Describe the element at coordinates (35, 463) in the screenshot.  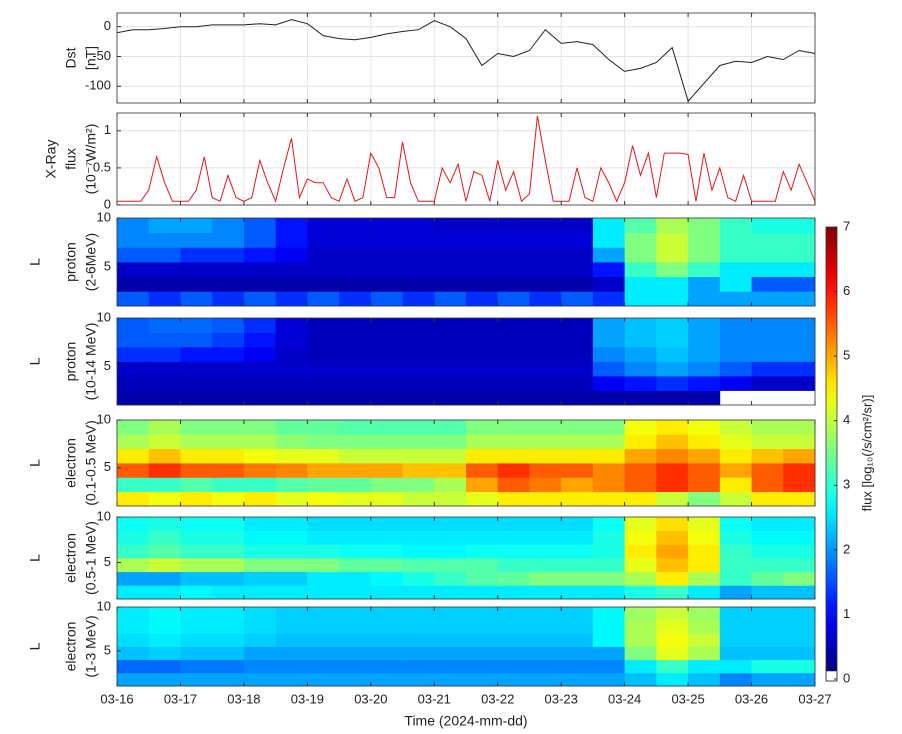
I see `y-axis-label: L` at that location.